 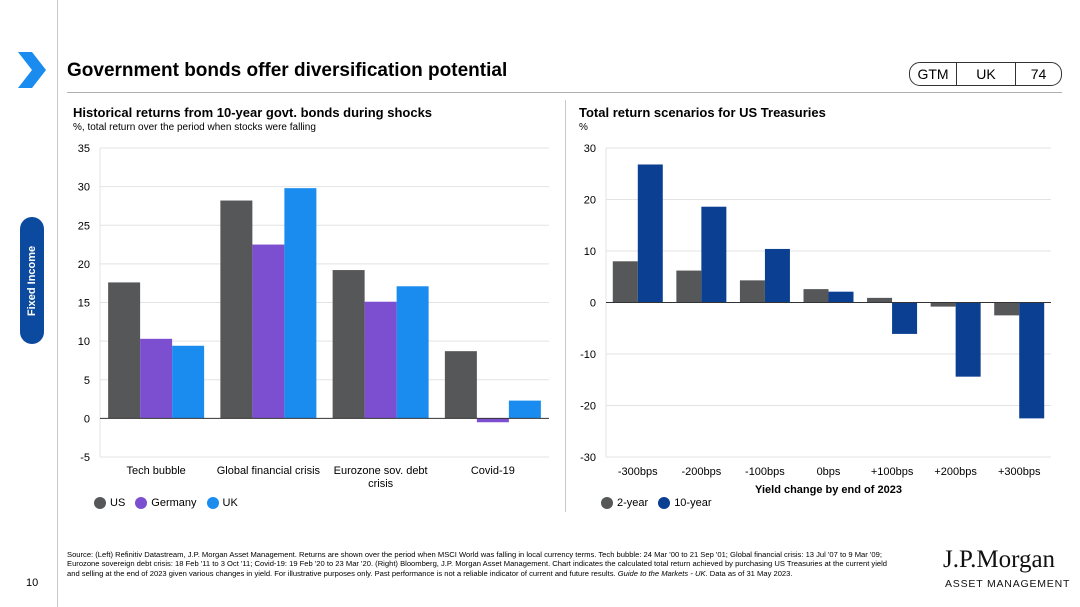 I want to click on y-tick-label: 5, so click(x=87, y=381).